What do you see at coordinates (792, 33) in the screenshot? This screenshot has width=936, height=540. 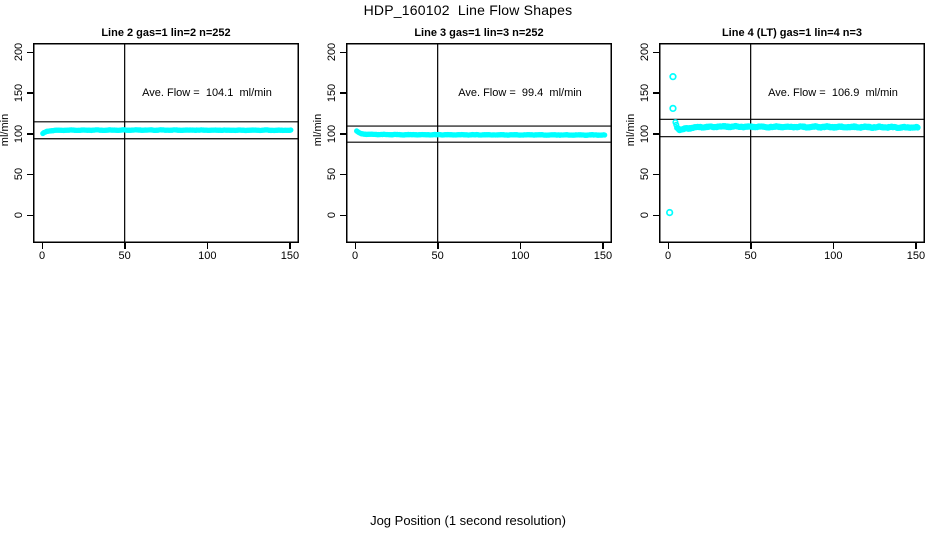 I see `plot-title: Line 4 (LT) gas=1 lin=4 n=3` at bounding box center [792, 33].